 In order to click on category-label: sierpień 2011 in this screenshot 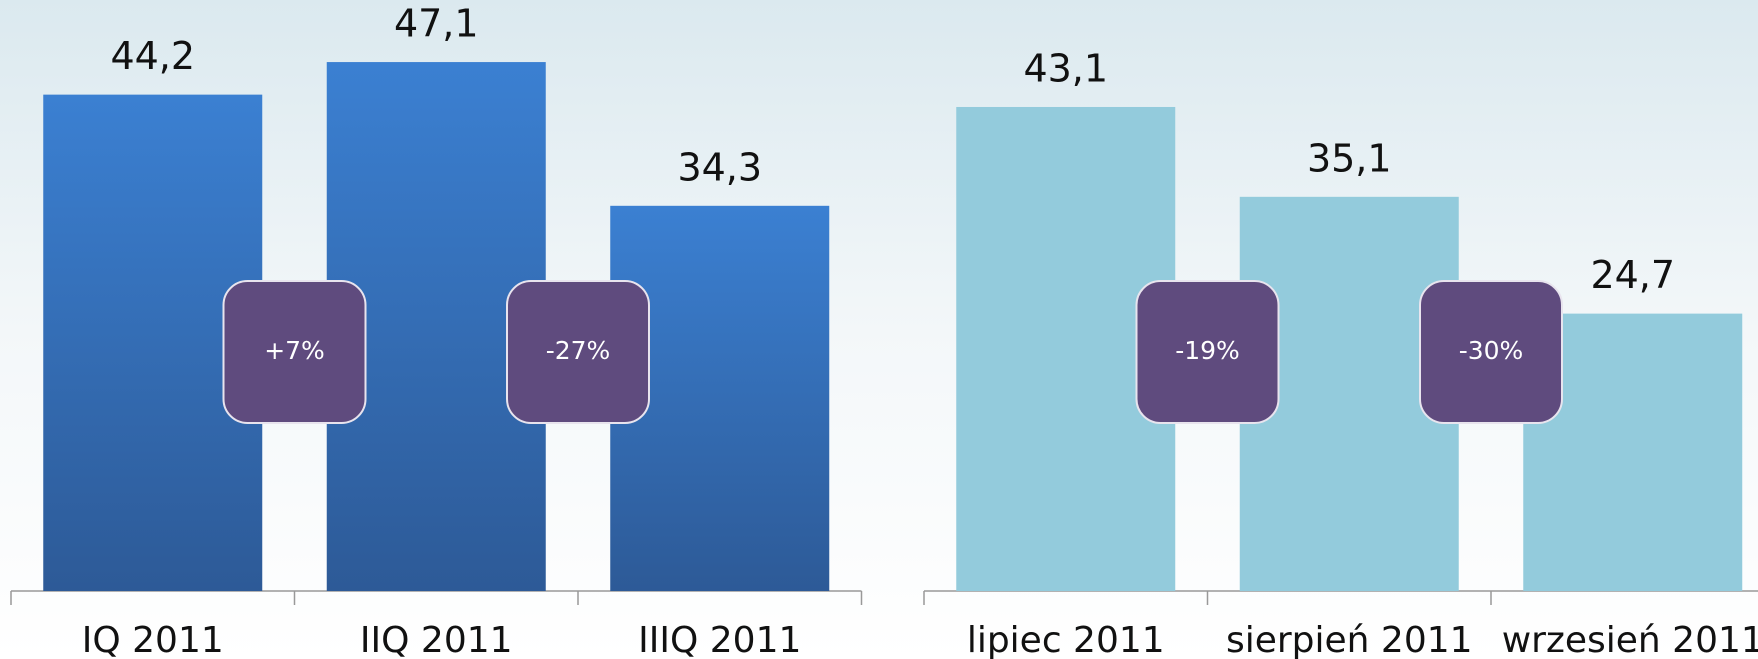, I will do `click(1349, 639)`.